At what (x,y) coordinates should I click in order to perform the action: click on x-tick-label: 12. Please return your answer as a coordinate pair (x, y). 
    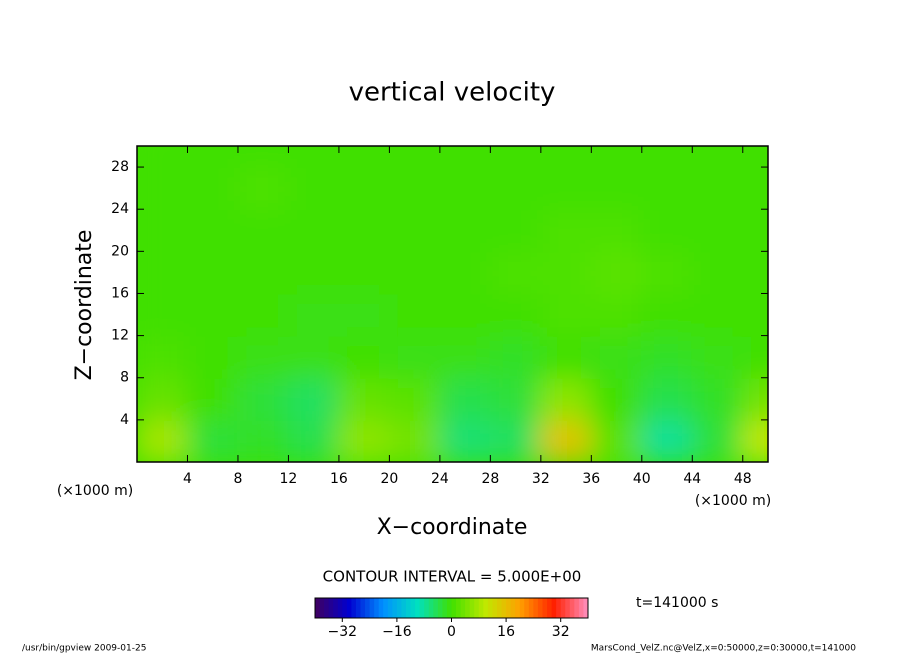
    Looking at the image, I should click on (289, 479).